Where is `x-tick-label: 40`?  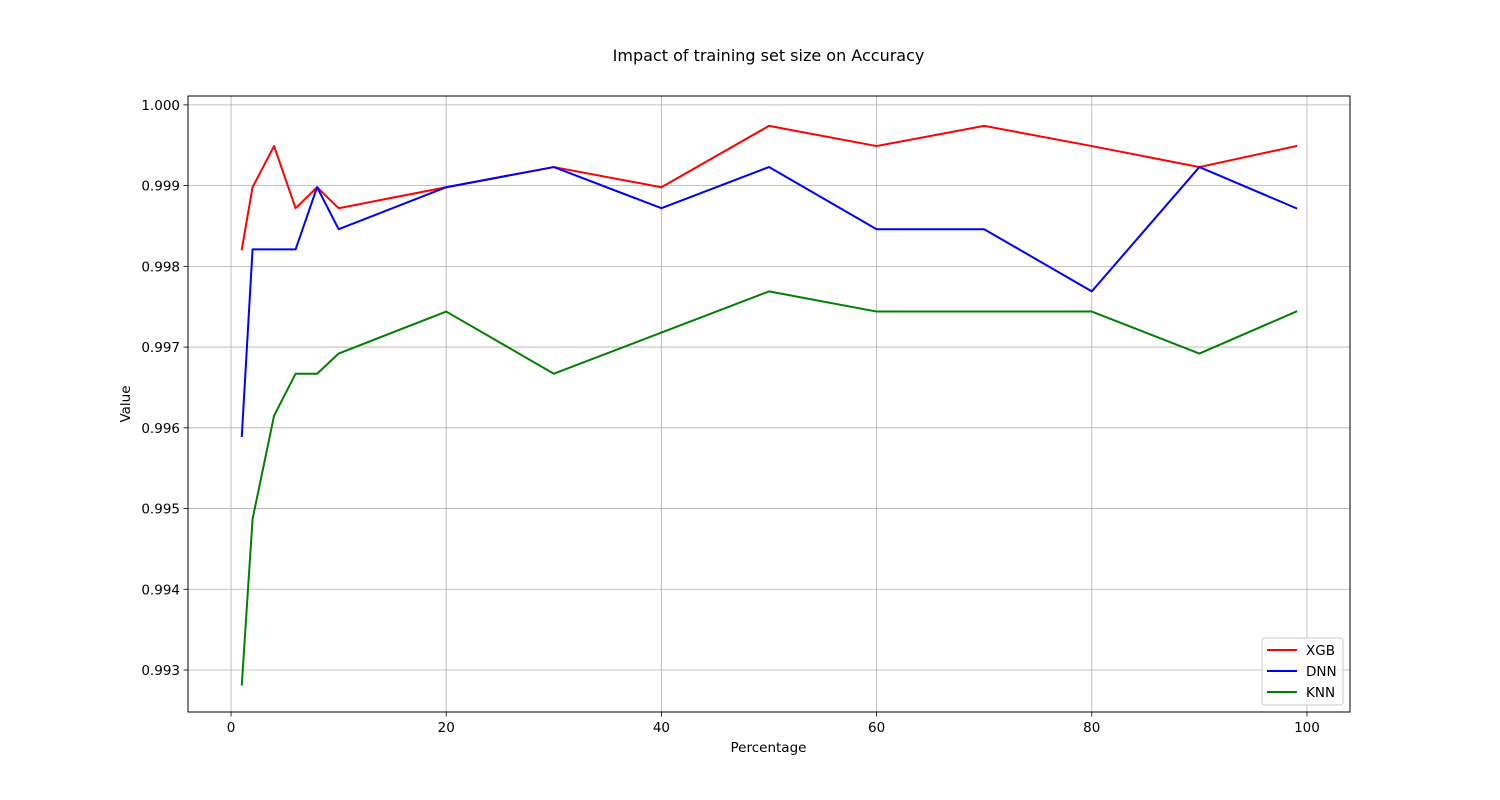
x-tick-label: 40 is located at coordinates (661, 728).